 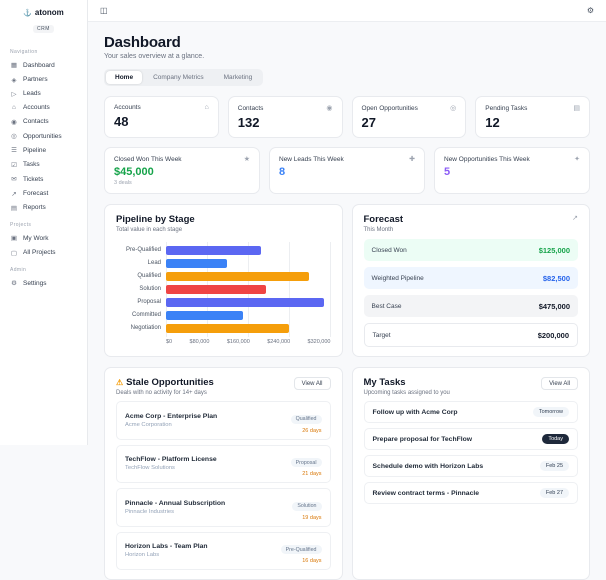 What do you see at coordinates (238, 342) in the screenshot?
I see `chart-axis-tick: $160,000` at bounding box center [238, 342].